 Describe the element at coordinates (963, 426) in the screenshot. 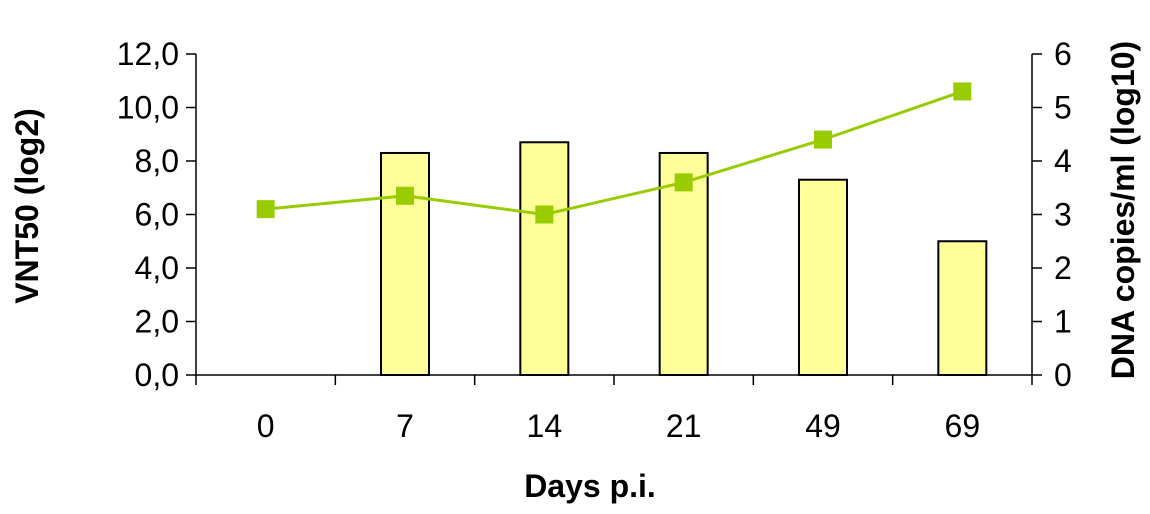

I see `x-axis-tick-label: 69` at that location.